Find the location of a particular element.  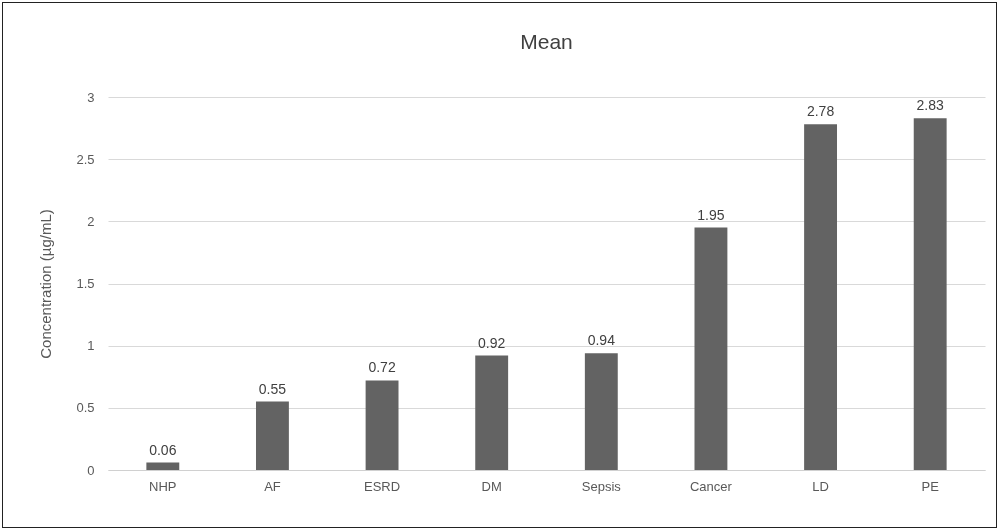

y-tick-label: 0 is located at coordinates (91, 470).